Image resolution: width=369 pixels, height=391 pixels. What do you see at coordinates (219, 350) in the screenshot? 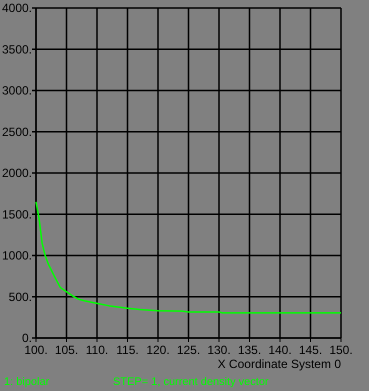
I see `x-tick-label: 130.` at bounding box center [219, 350].